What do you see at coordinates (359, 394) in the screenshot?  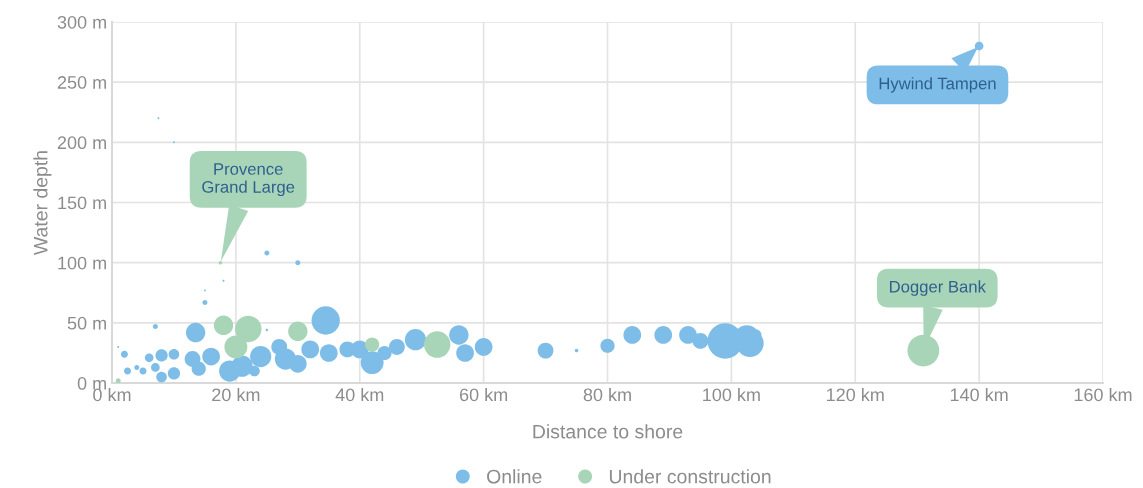 I see `x-tick-label: 40 km` at bounding box center [359, 394].